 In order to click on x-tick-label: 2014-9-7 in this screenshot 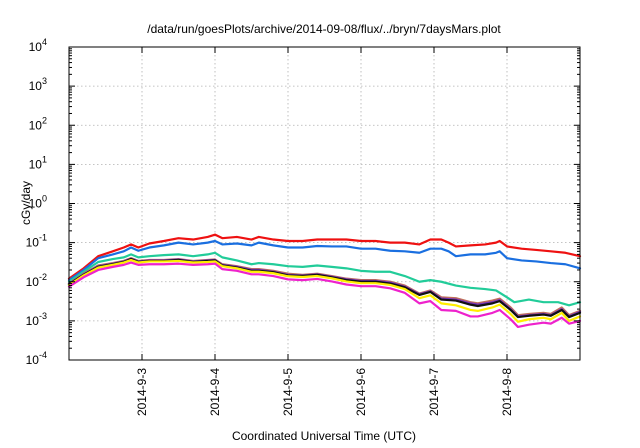, I will do `click(434, 392)`.